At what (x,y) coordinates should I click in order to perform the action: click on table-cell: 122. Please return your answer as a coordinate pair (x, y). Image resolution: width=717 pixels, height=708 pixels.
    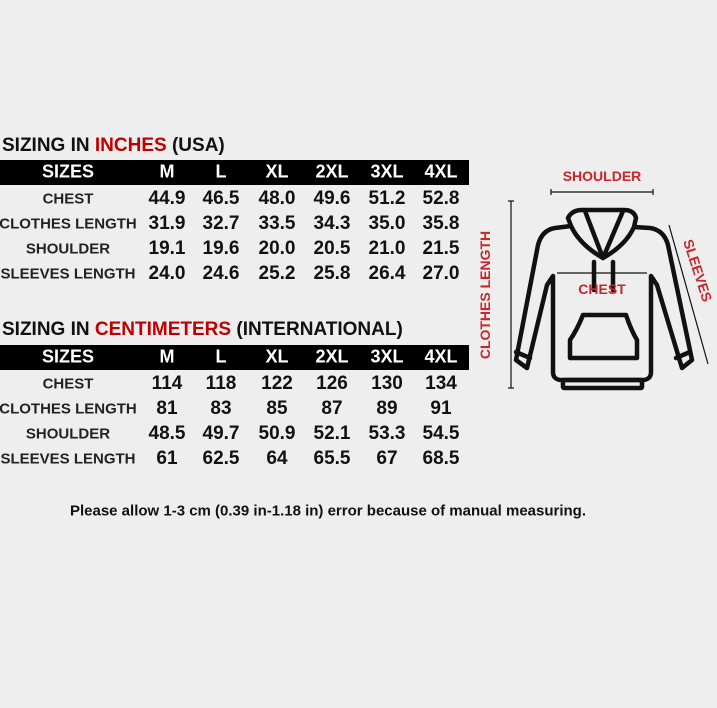
    Looking at the image, I should click on (277, 383).